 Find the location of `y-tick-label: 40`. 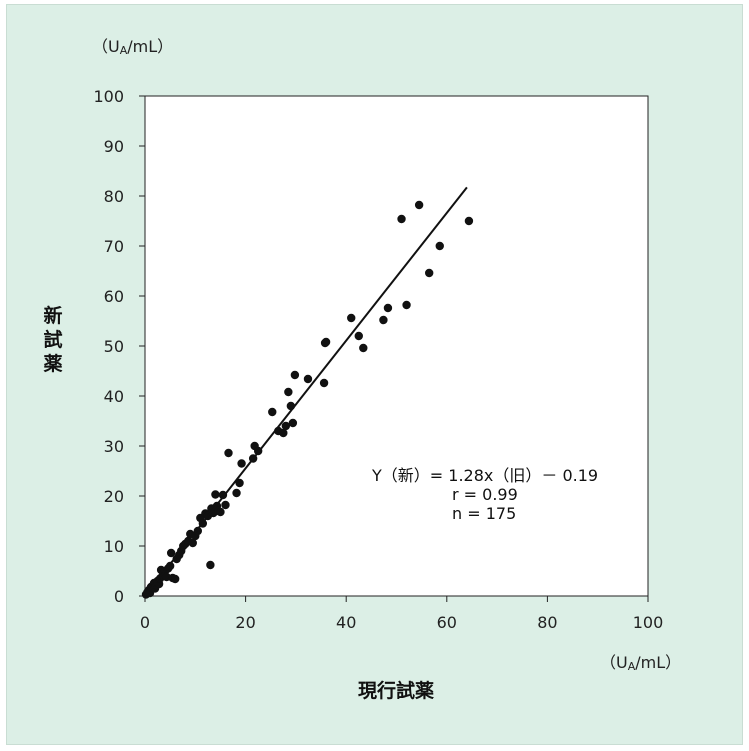

y-tick-label: 40 is located at coordinates (114, 396).